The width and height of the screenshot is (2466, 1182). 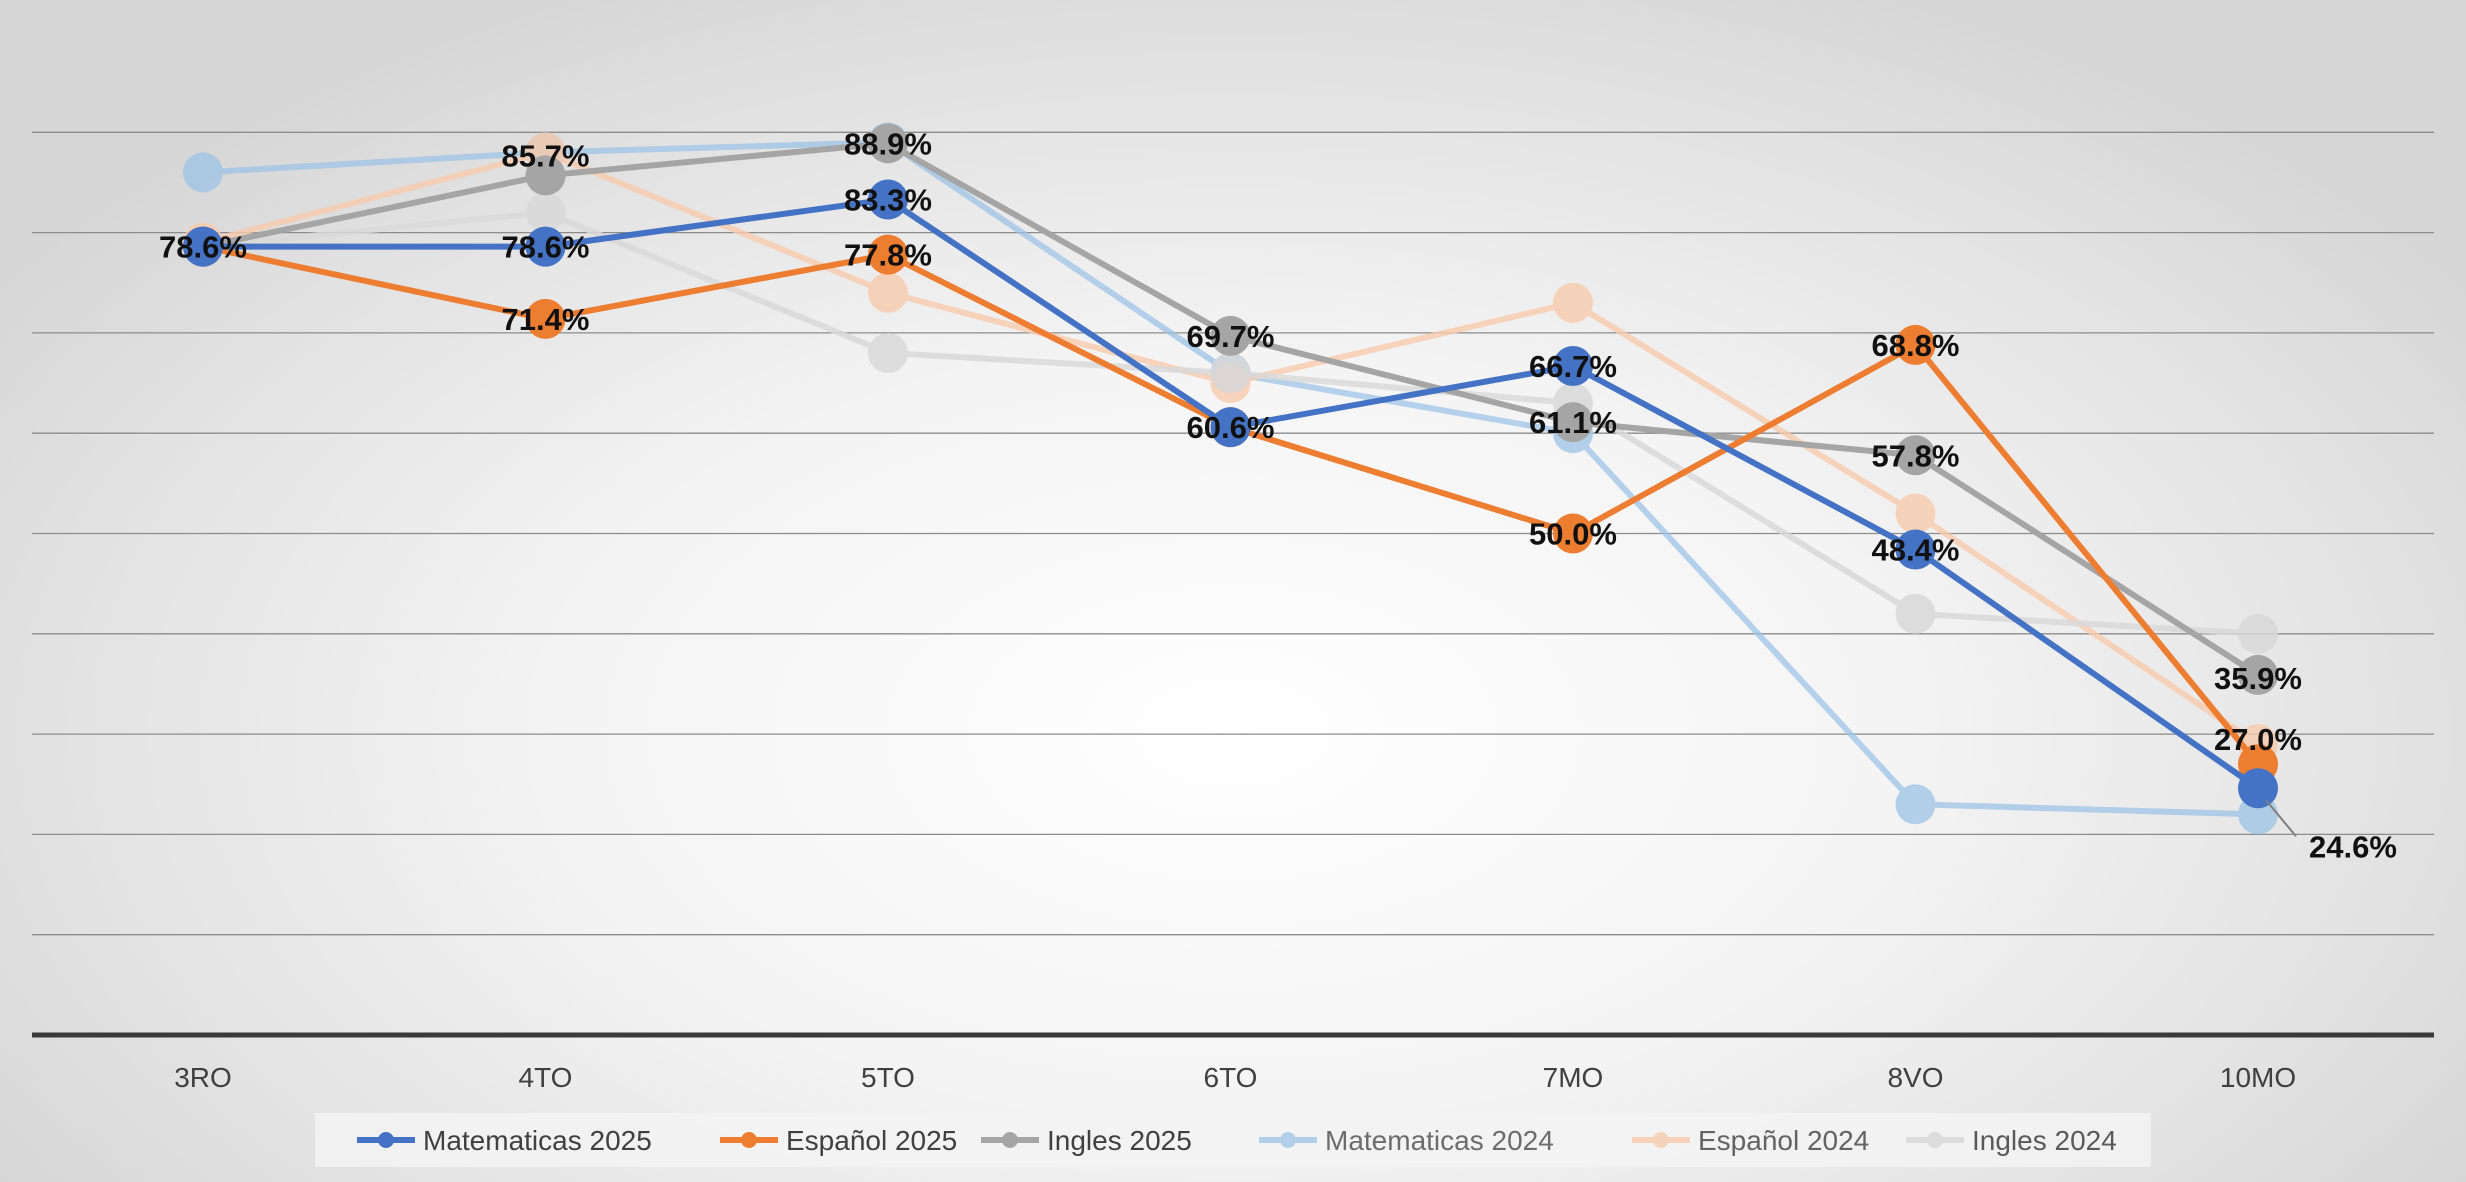 What do you see at coordinates (2353, 846) in the screenshot?
I see `data-label-matematicas-2025-10mo: 24.6%` at bounding box center [2353, 846].